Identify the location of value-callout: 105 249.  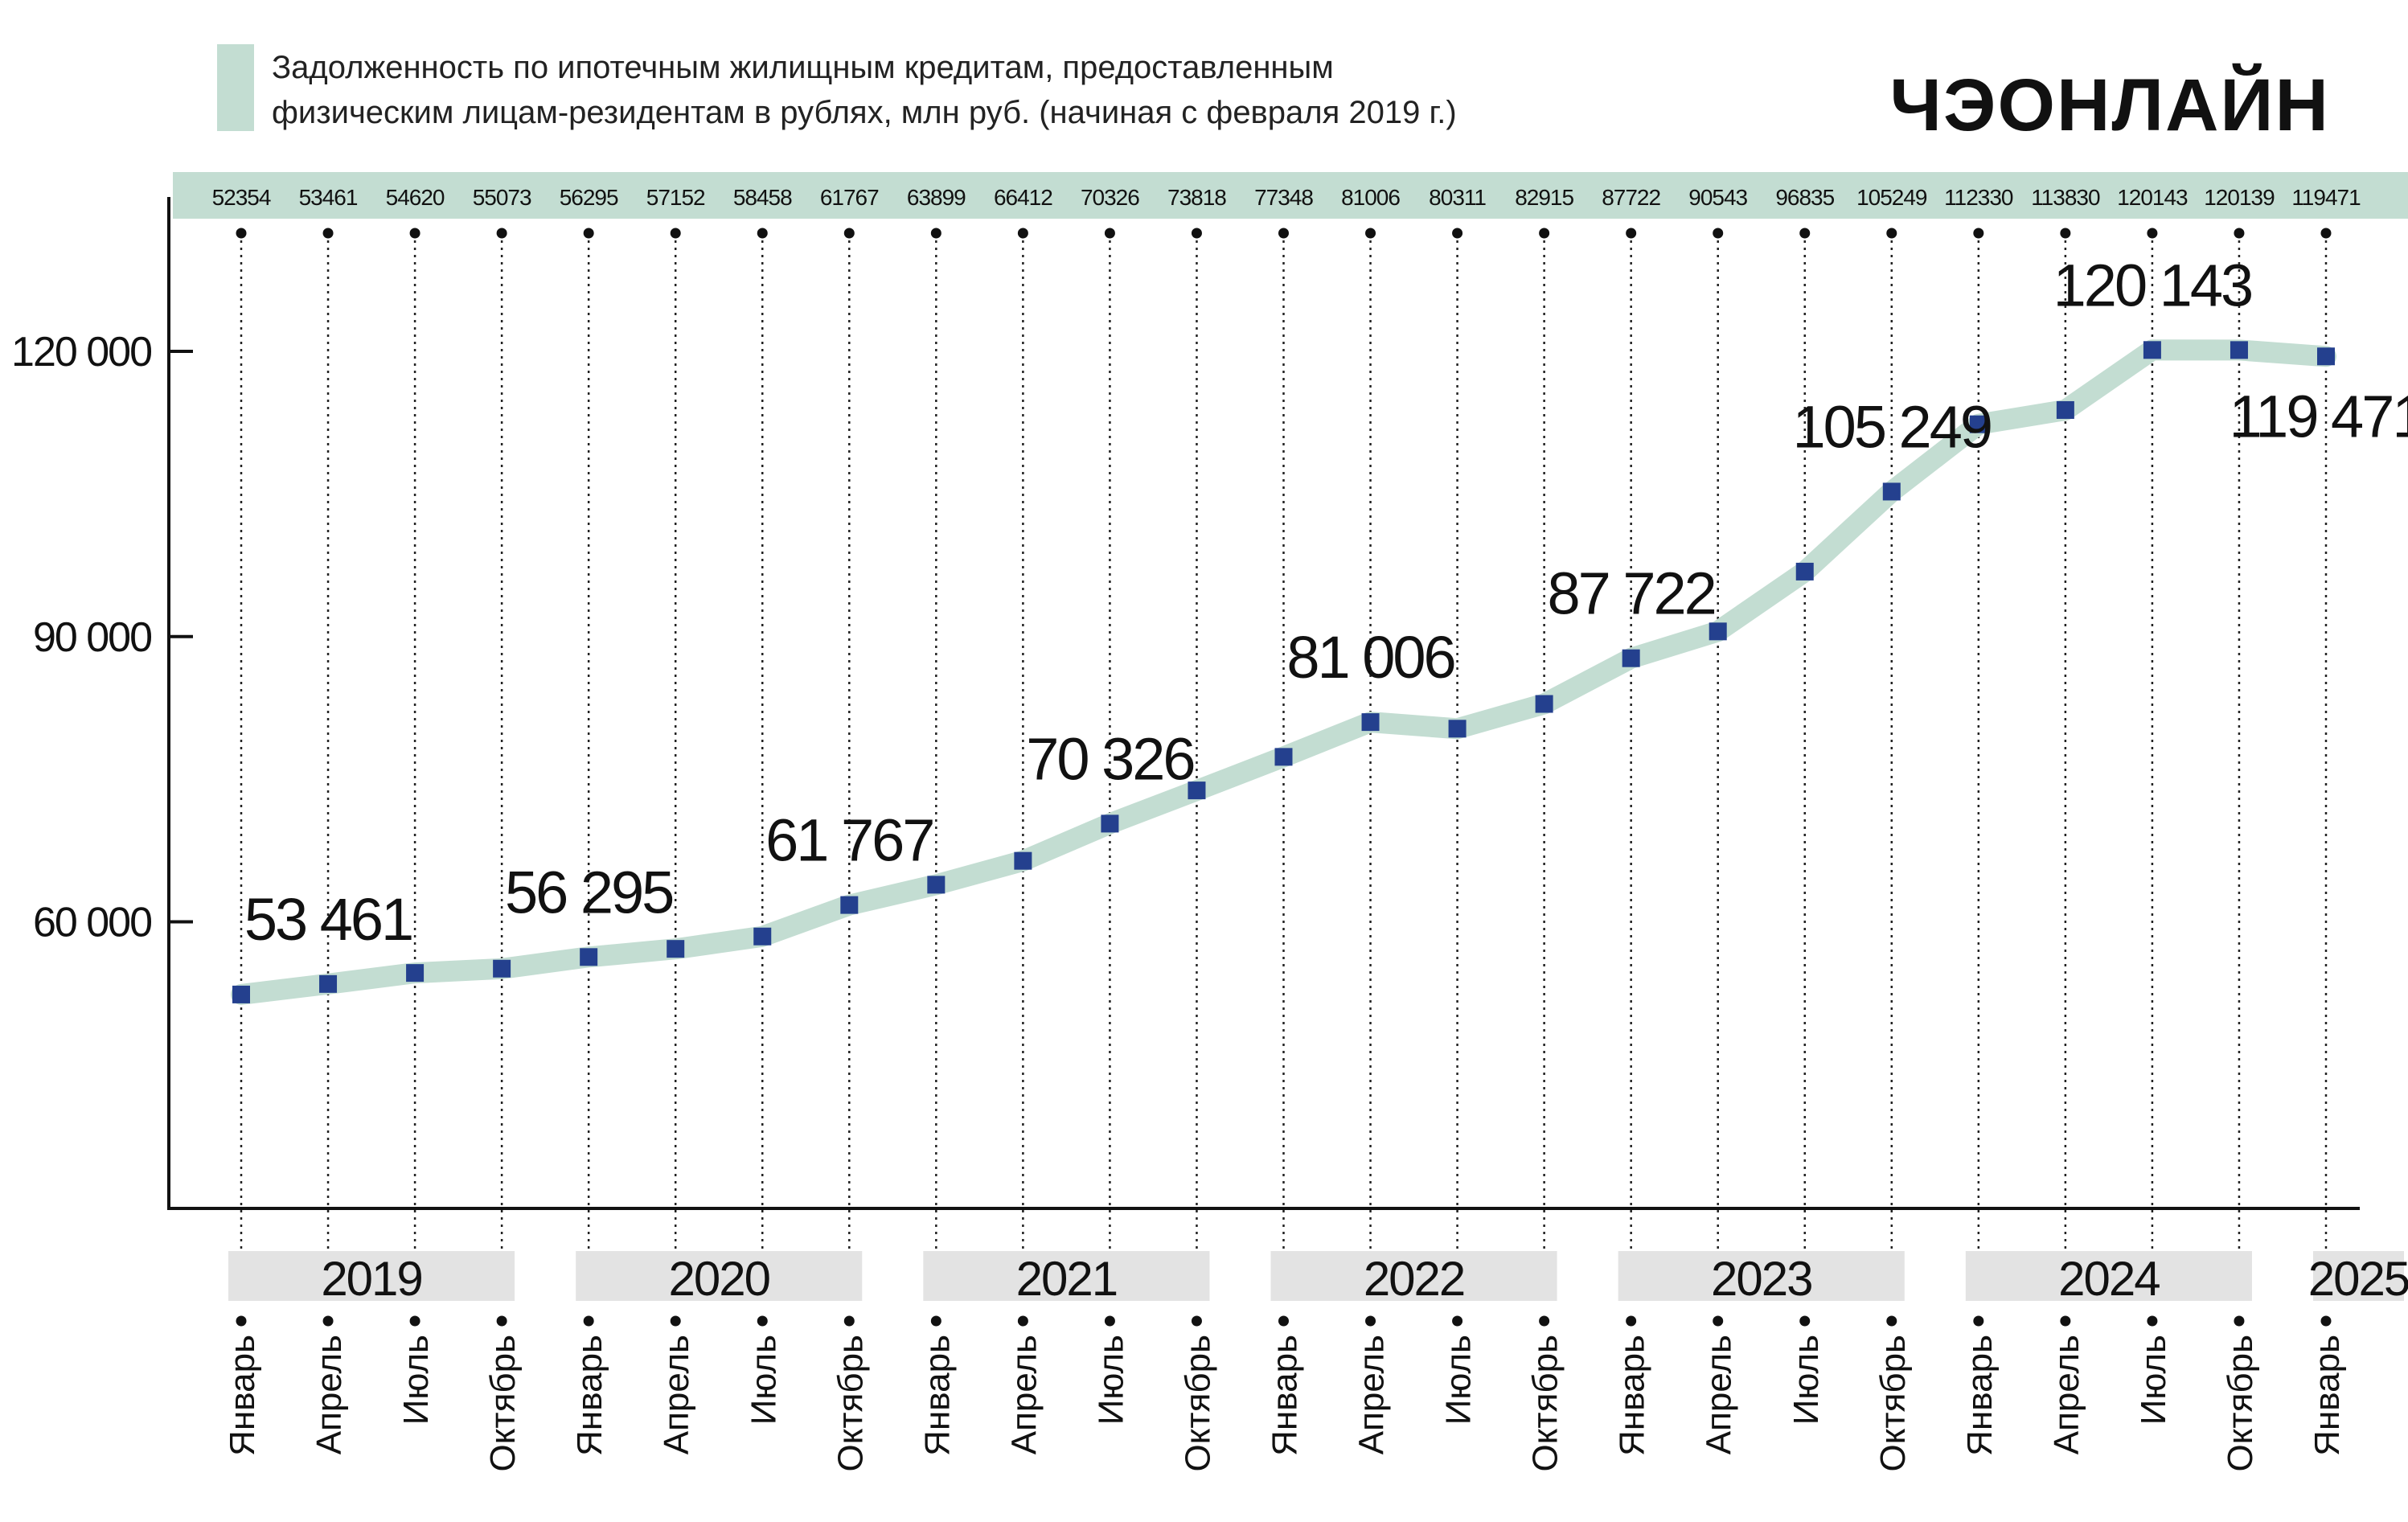
(1893, 426).